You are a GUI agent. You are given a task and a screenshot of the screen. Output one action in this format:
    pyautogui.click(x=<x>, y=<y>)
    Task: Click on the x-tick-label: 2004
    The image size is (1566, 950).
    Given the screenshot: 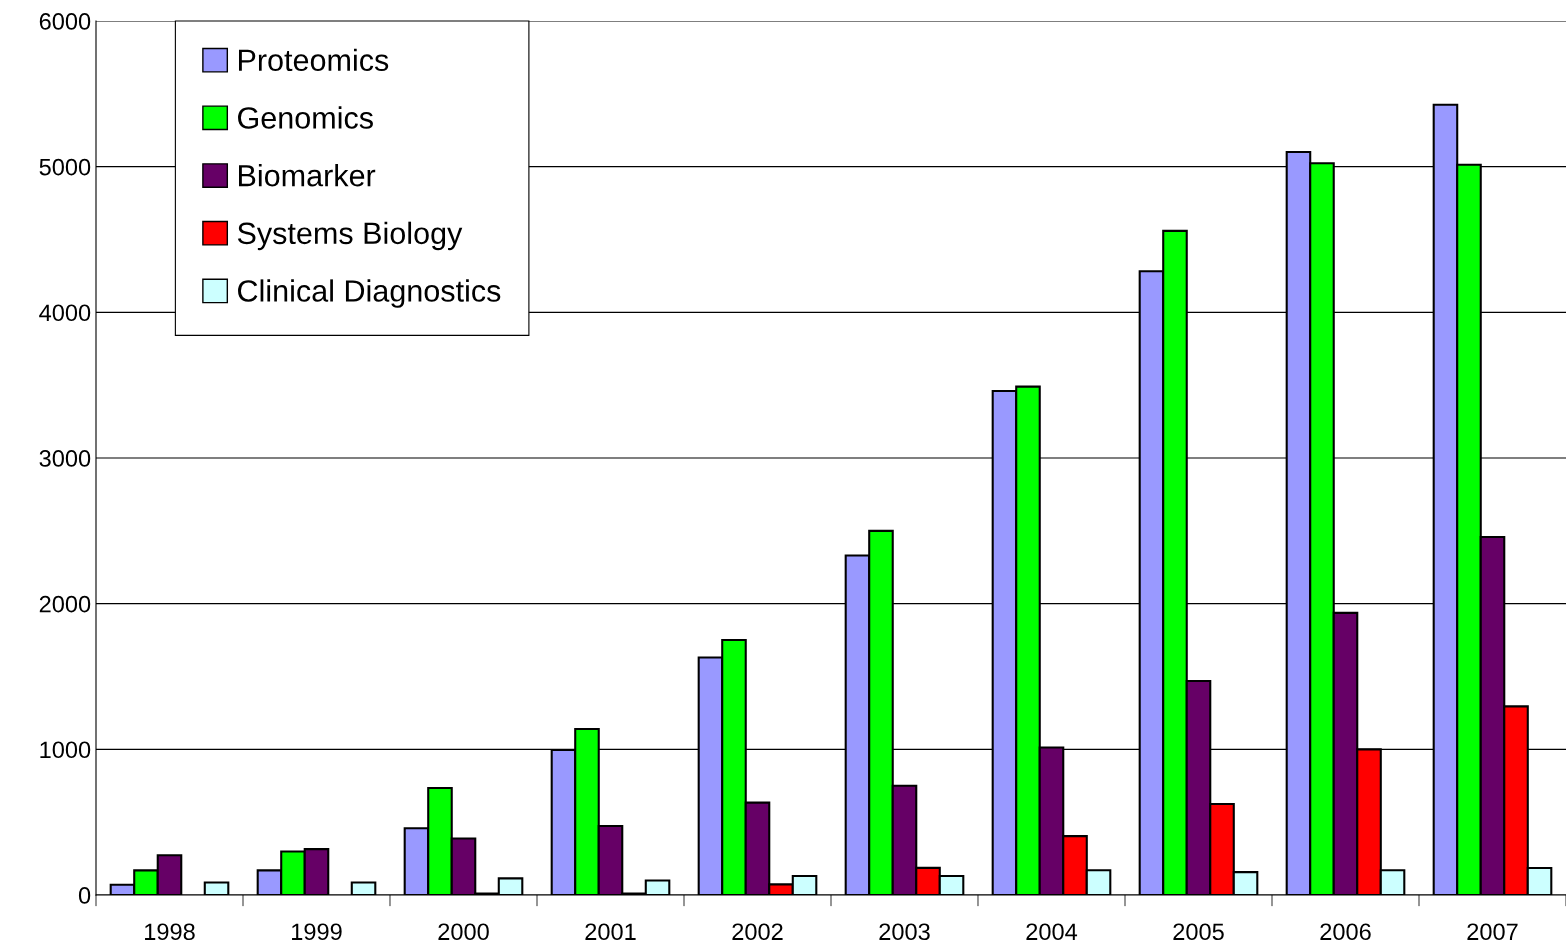 What is the action you would take?
    pyautogui.click(x=1052, y=932)
    